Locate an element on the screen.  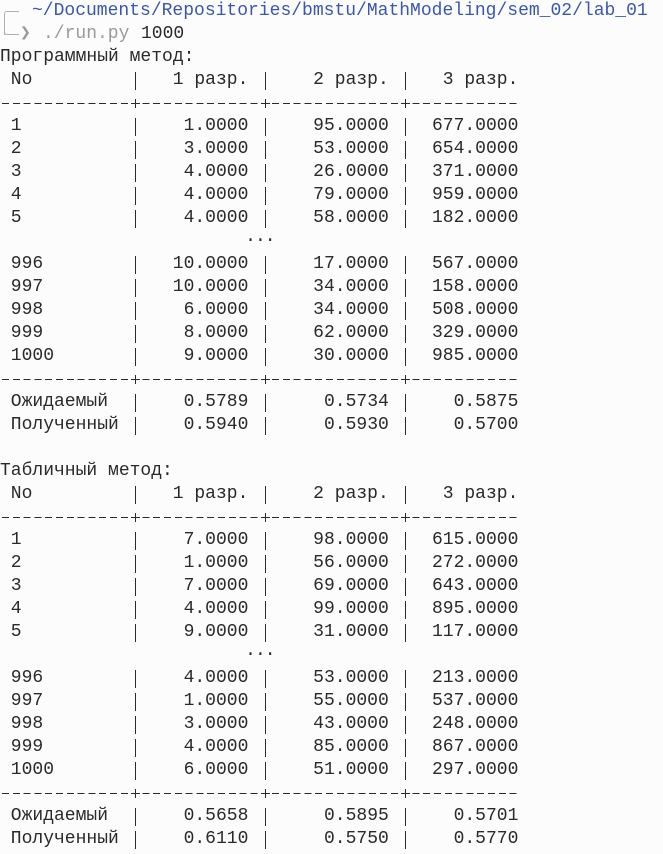
row-label: 1 is located at coordinates (16, 540).